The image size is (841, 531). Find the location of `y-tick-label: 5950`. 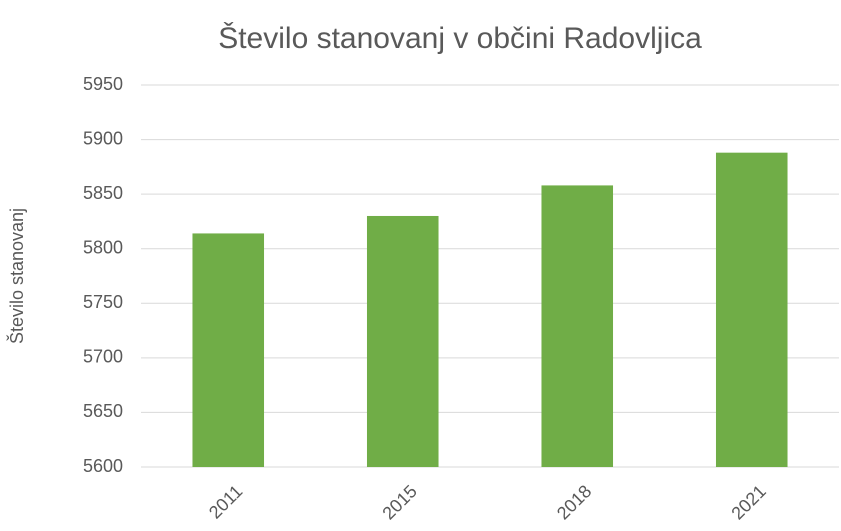

y-tick-label: 5950 is located at coordinates (103, 84).